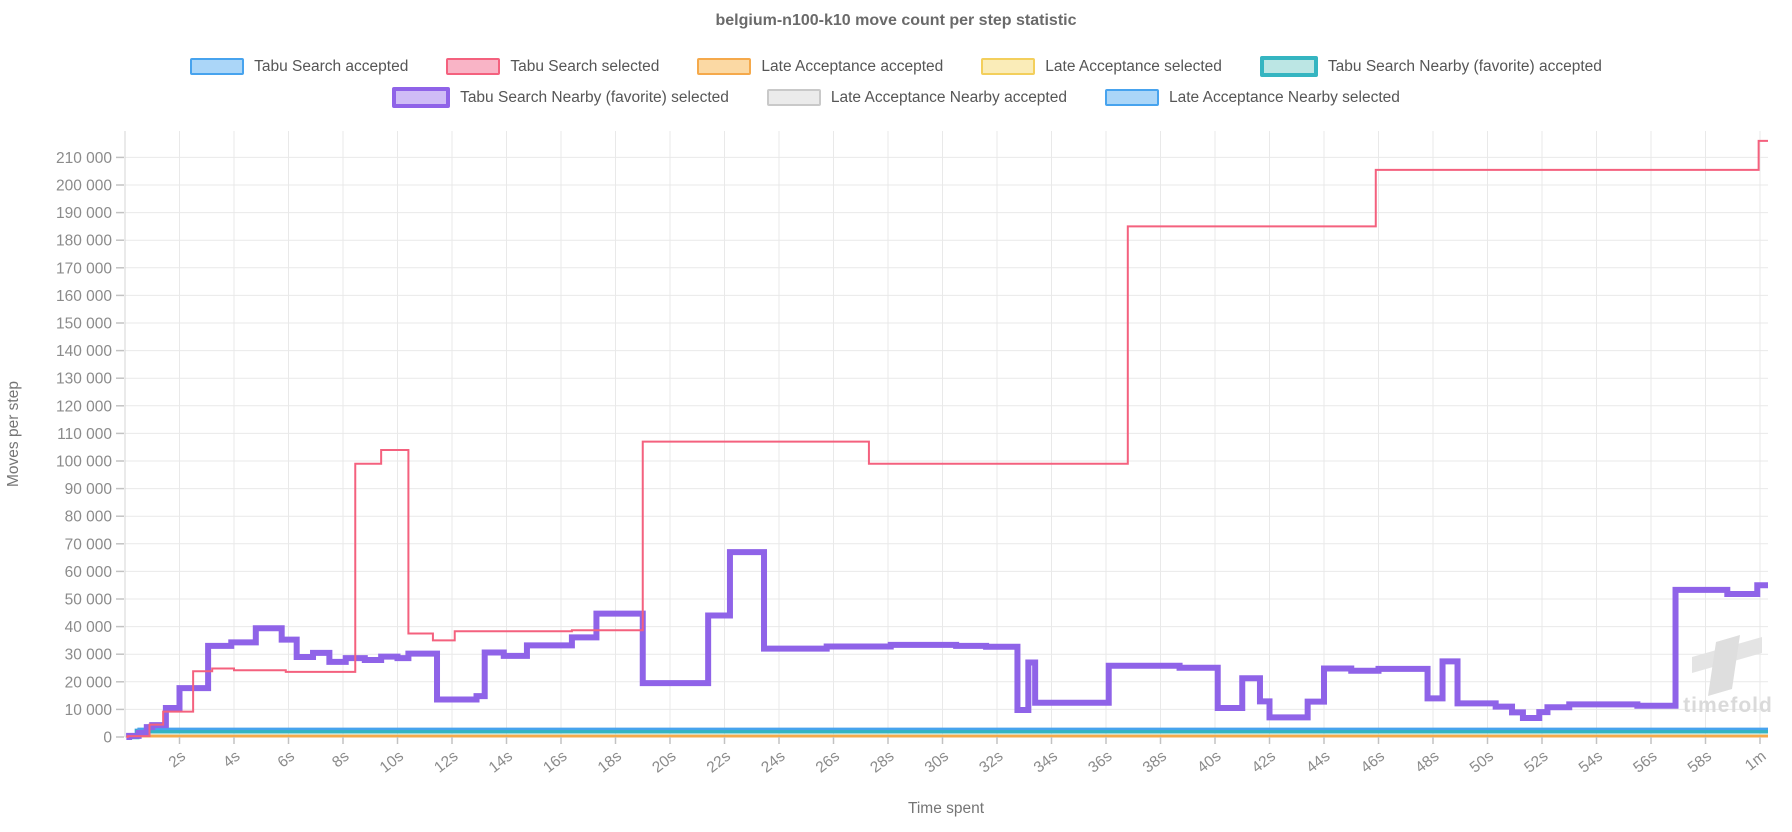 This screenshot has width=1792, height=832. I want to click on x-tick-label: 12s, so click(446, 762).